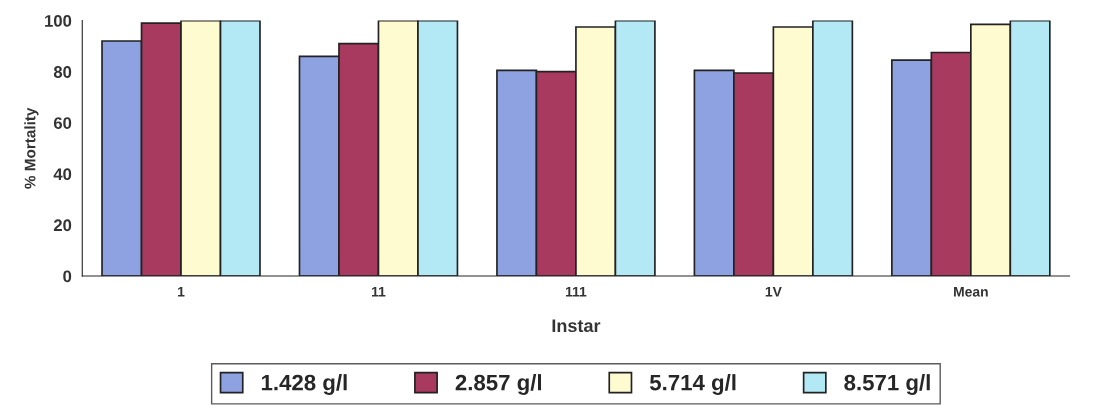 This screenshot has height=412, width=1097. I want to click on y-tick-label: 100, so click(58, 21).